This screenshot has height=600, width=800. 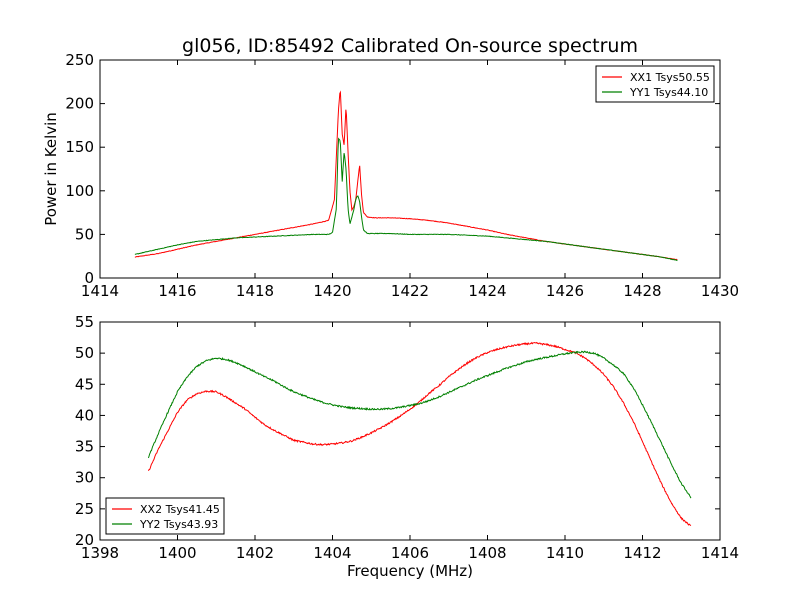 I want to click on bottom-x-tick-label: 1400, so click(x=177, y=553).